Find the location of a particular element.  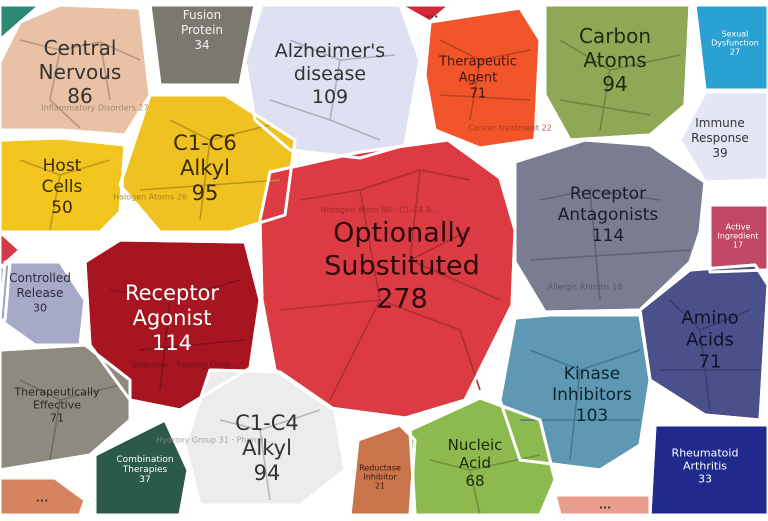

cell-label: Kinase is located at coordinates (592, 374).